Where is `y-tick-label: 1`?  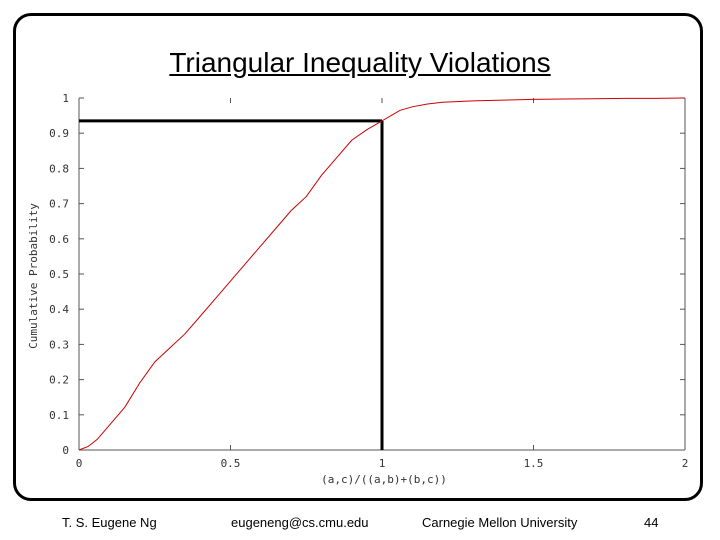 y-tick-label: 1 is located at coordinates (65, 98).